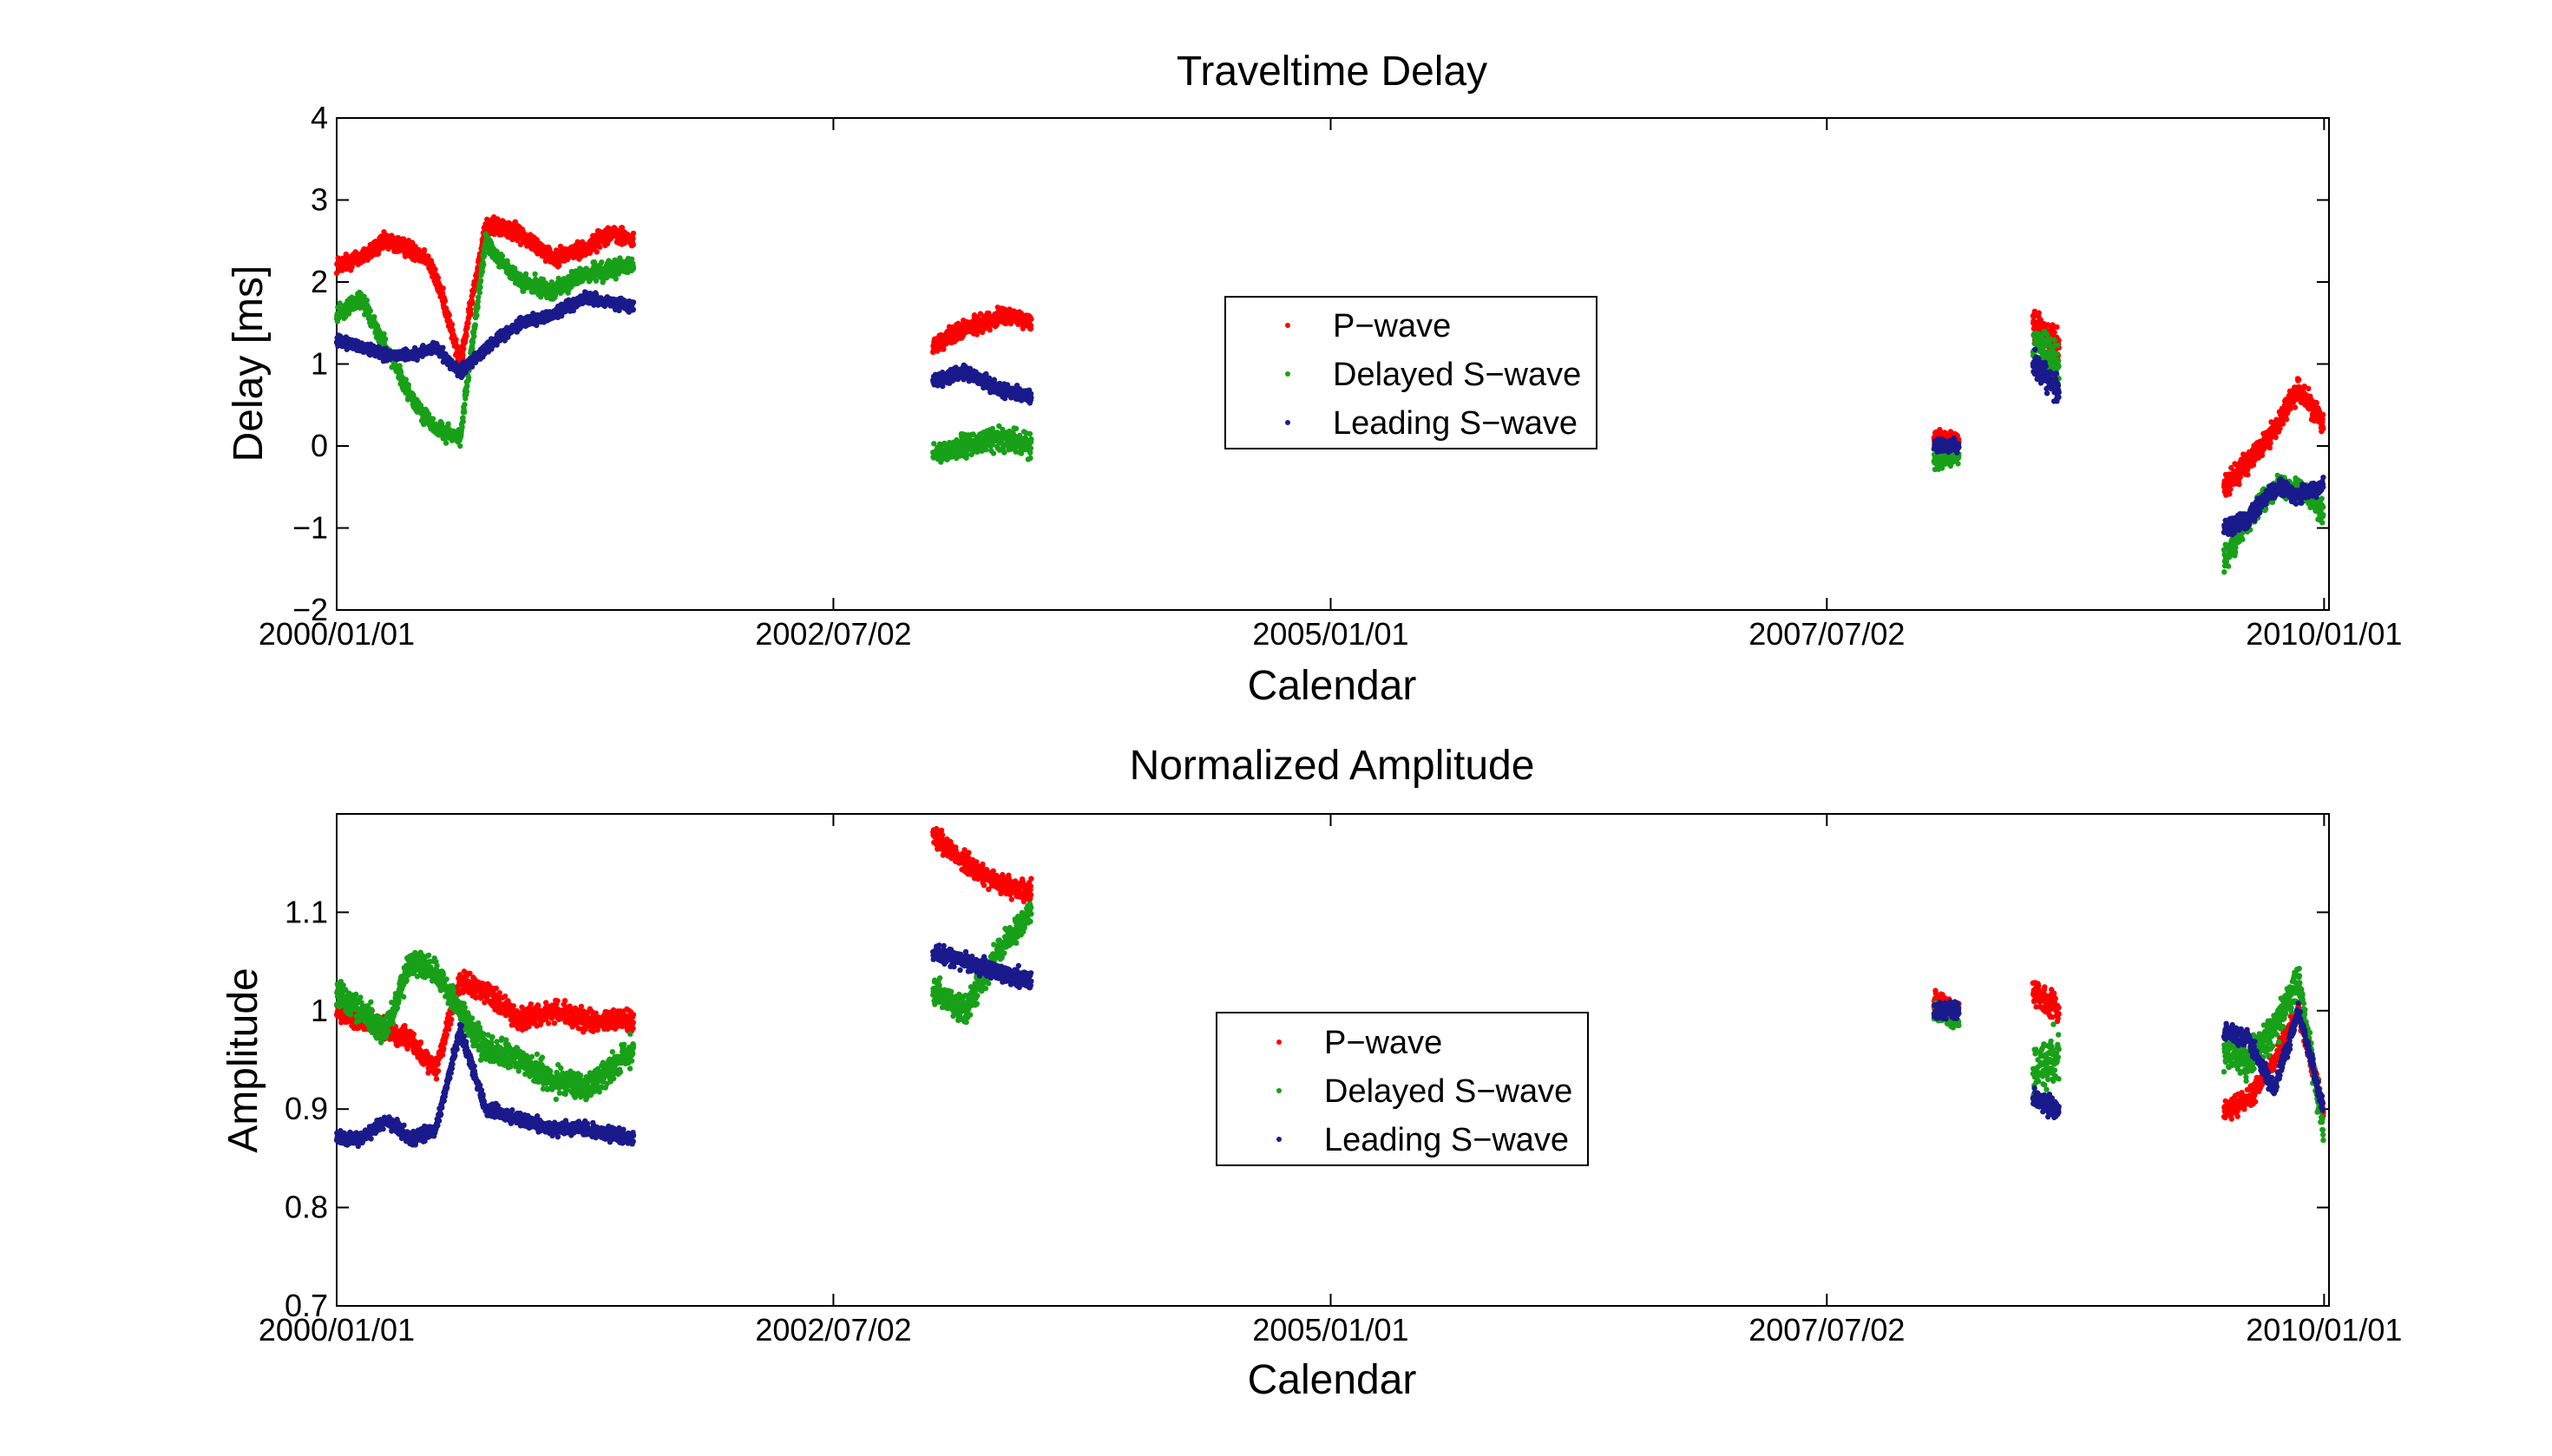  What do you see at coordinates (1332, 72) in the screenshot?
I see `chart-title: Traveltime Delay` at bounding box center [1332, 72].